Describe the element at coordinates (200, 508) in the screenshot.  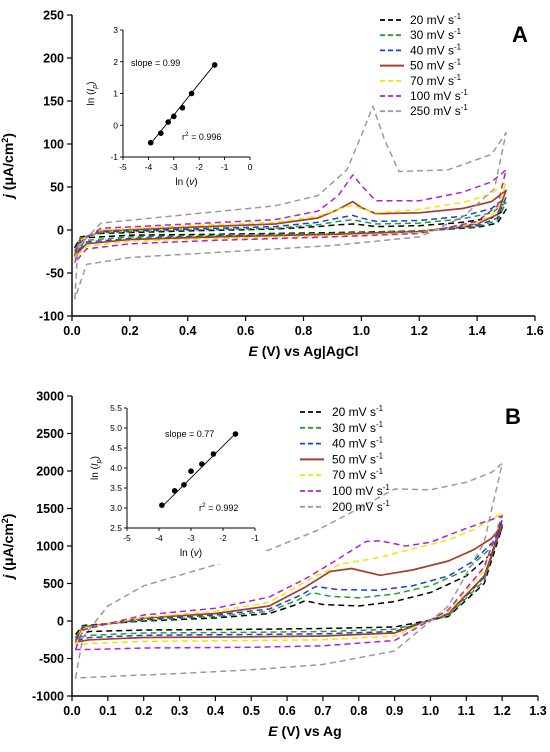
I see `inset-r2-symbol: r` at that location.